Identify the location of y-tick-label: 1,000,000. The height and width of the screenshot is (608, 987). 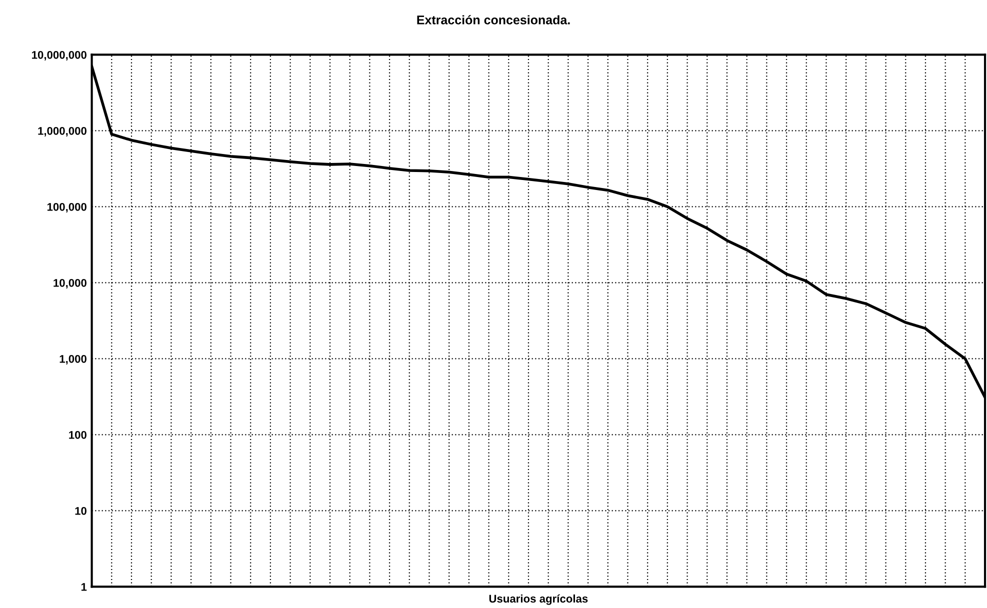
(62, 131).